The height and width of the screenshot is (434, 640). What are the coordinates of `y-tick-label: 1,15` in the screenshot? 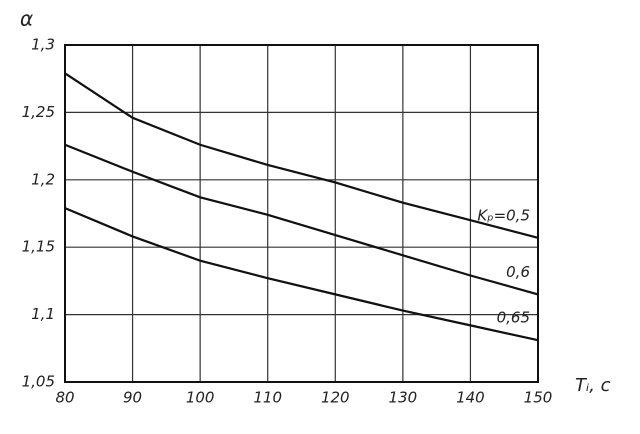 It's located at (38, 247).